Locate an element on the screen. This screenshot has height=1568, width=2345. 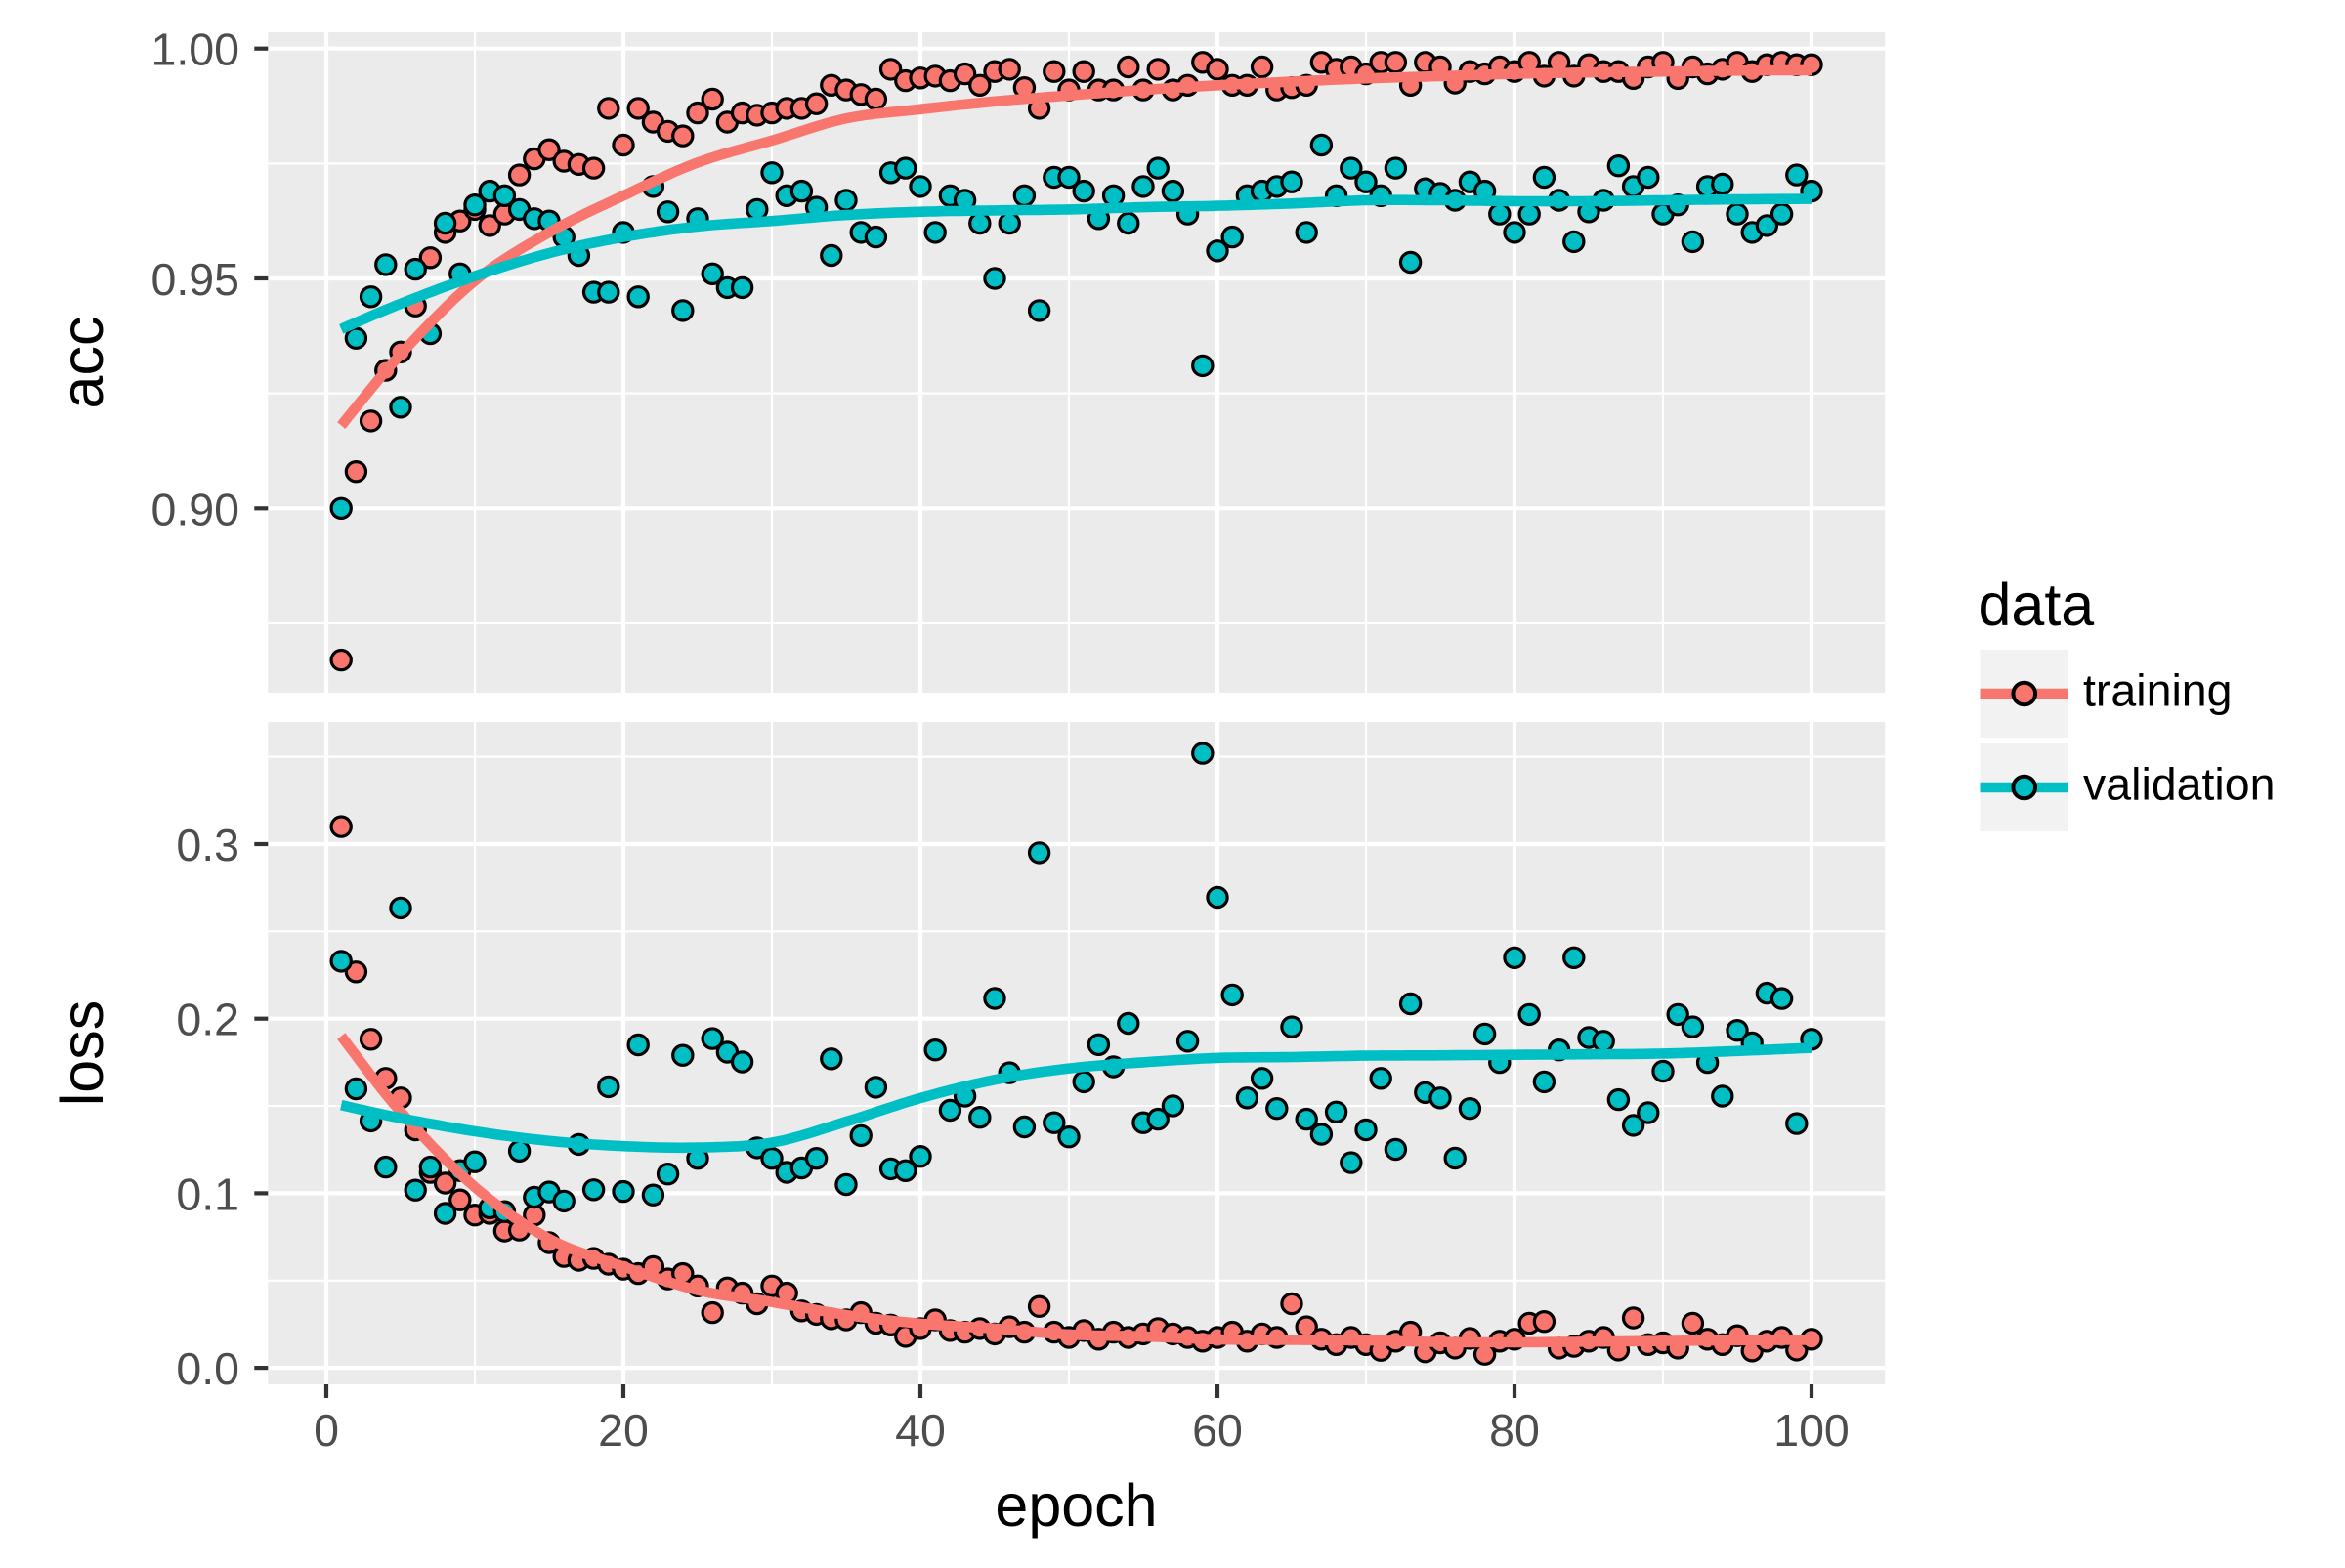
svg-text: 100 is located at coordinates (1811, 1430).